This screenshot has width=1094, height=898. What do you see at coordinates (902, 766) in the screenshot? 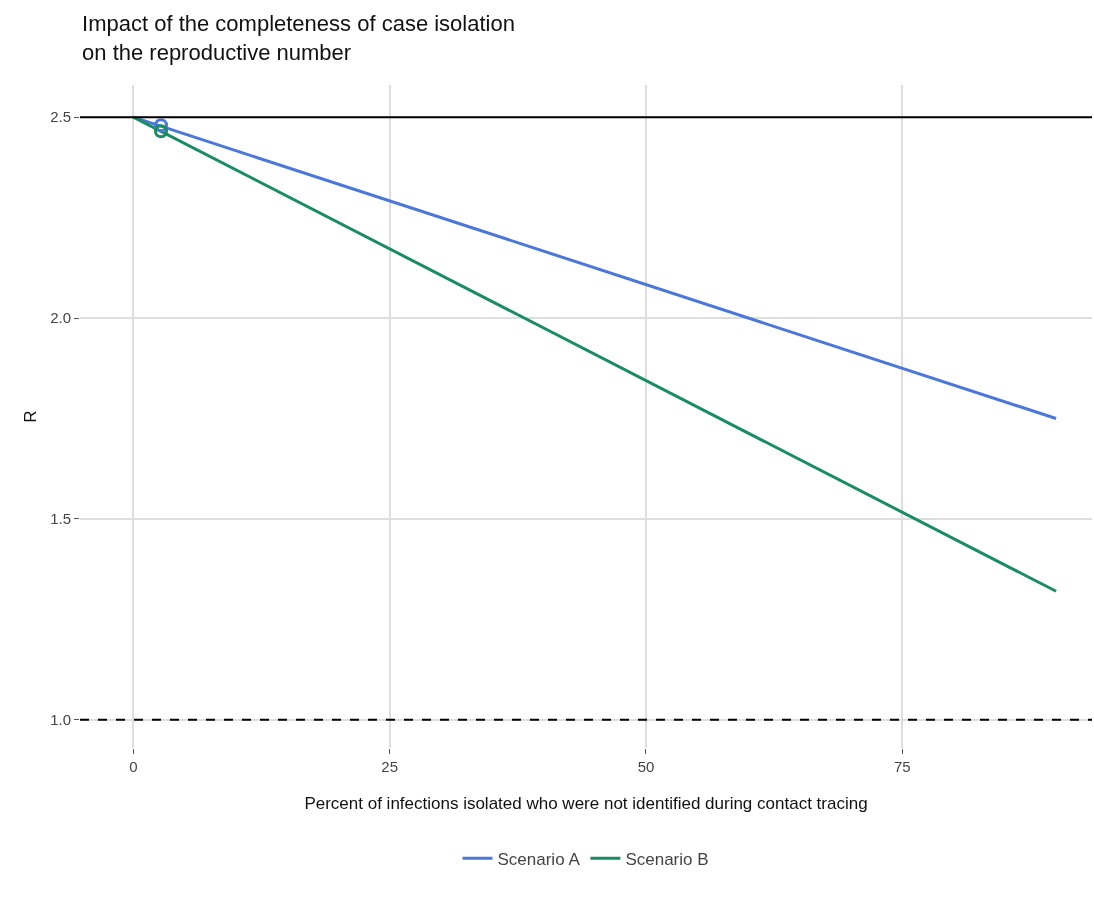
I see `x-tick-label: 75` at bounding box center [902, 766].